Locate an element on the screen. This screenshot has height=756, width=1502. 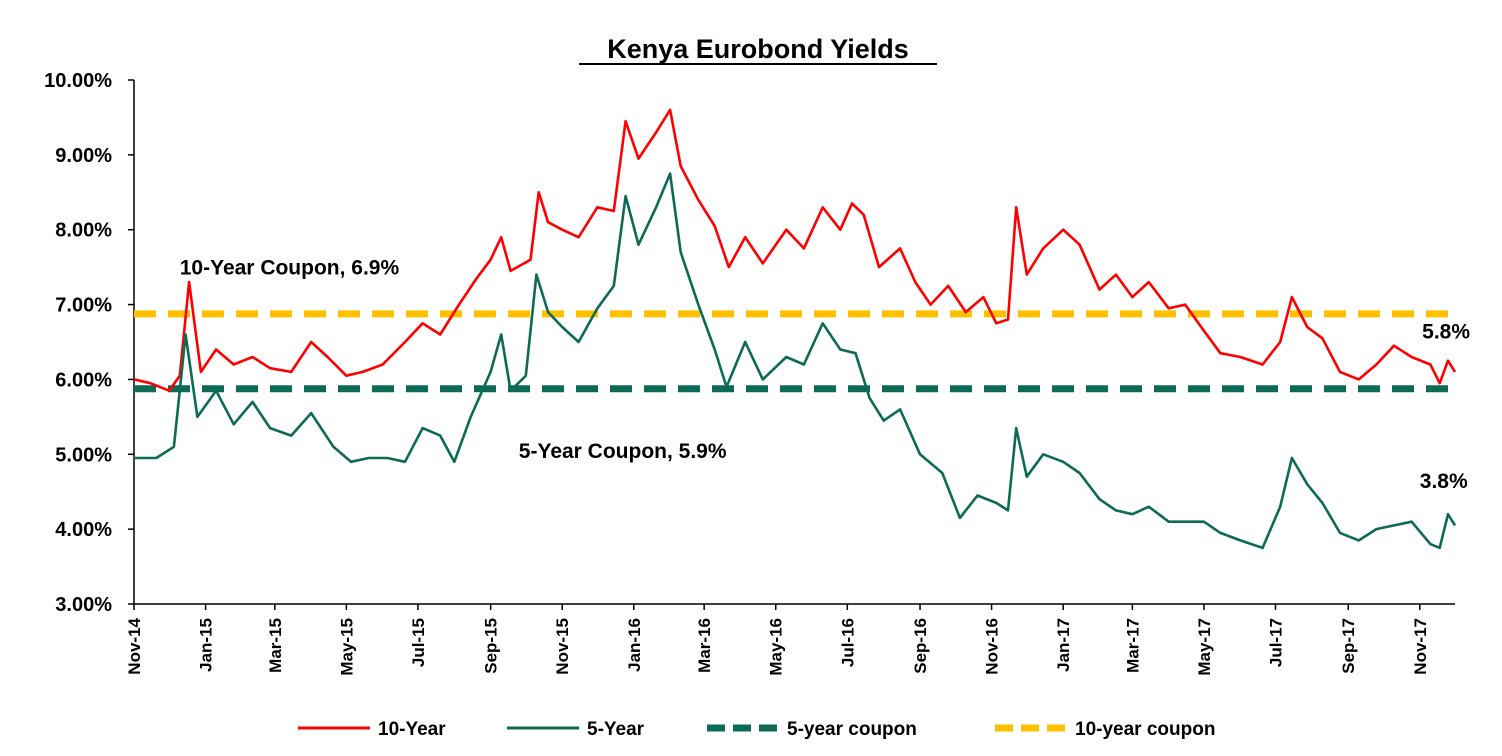
x-tick-label: Jul-17 is located at coordinates (1276, 642).